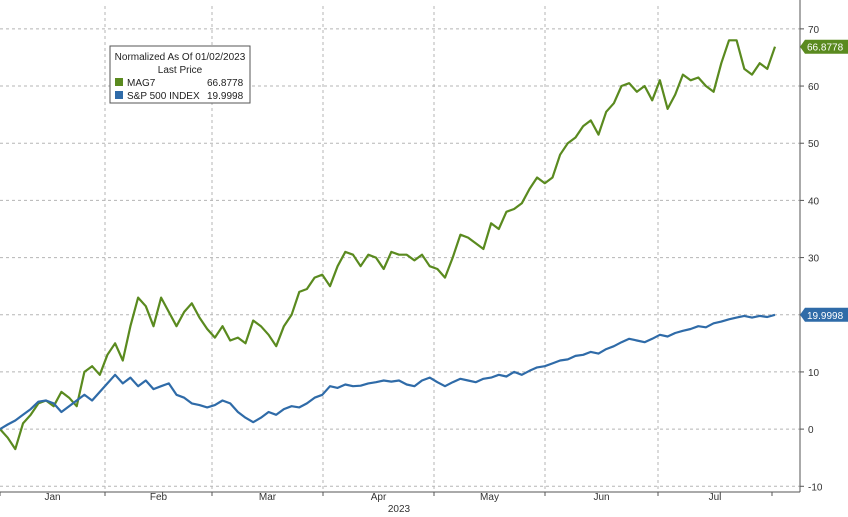 The width and height of the screenshot is (848, 517). I want to click on x-tick-label: Jan, so click(52, 497).